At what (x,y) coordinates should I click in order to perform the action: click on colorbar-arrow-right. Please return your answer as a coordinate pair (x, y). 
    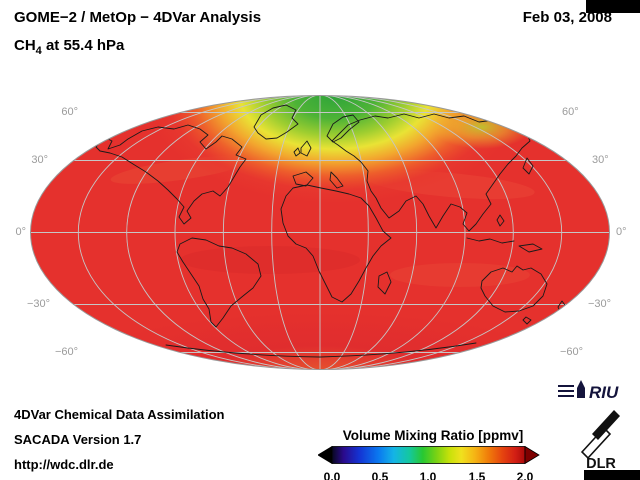
    Looking at the image, I should click on (532, 455).